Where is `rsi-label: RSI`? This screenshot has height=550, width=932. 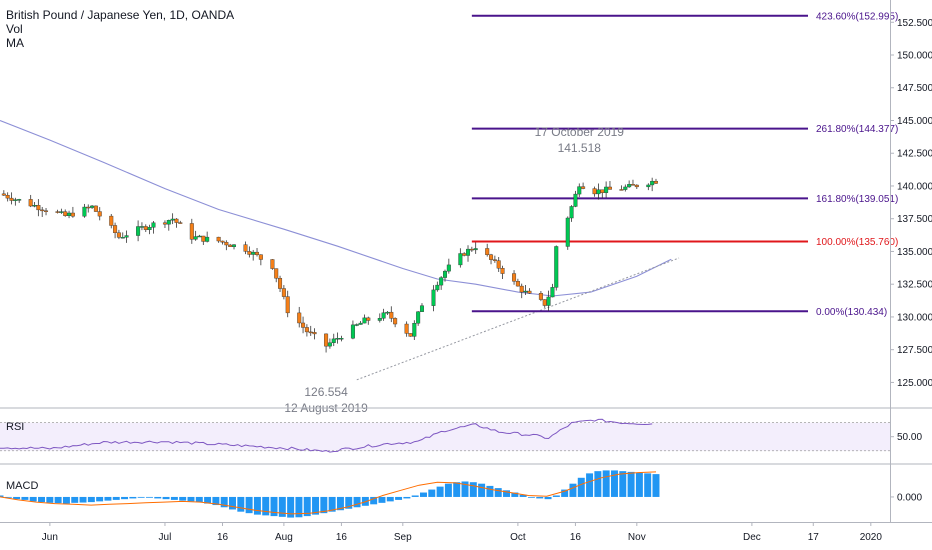
rsi-label: RSI is located at coordinates (15, 427).